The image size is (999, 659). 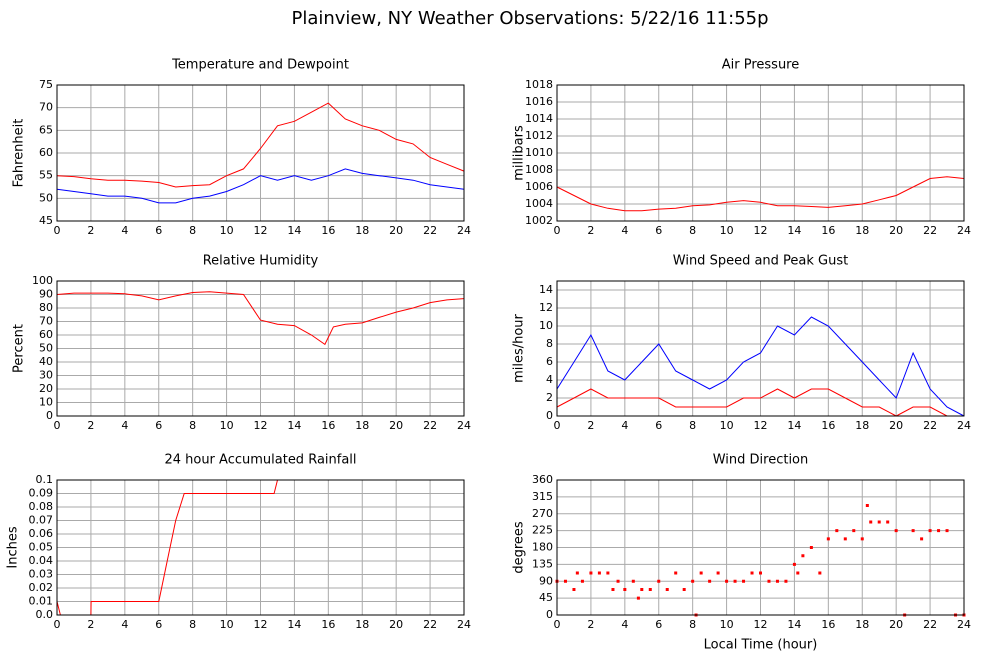 What do you see at coordinates (46, 321) in the screenshot?
I see `y-tick-label: 70` at bounding box center [46, 321].